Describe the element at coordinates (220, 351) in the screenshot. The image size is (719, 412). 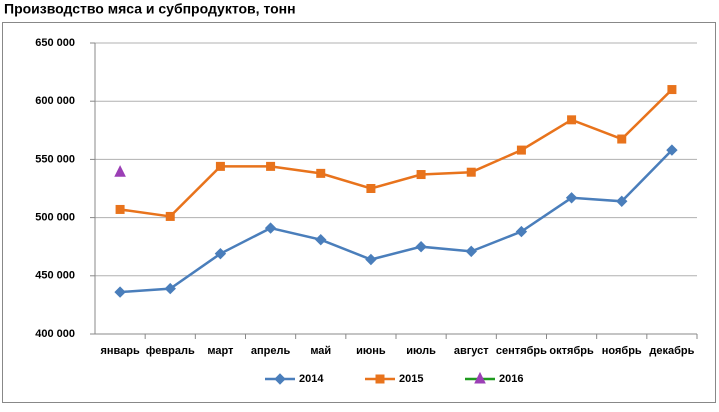
I see `x-tick-label: март` at that location.